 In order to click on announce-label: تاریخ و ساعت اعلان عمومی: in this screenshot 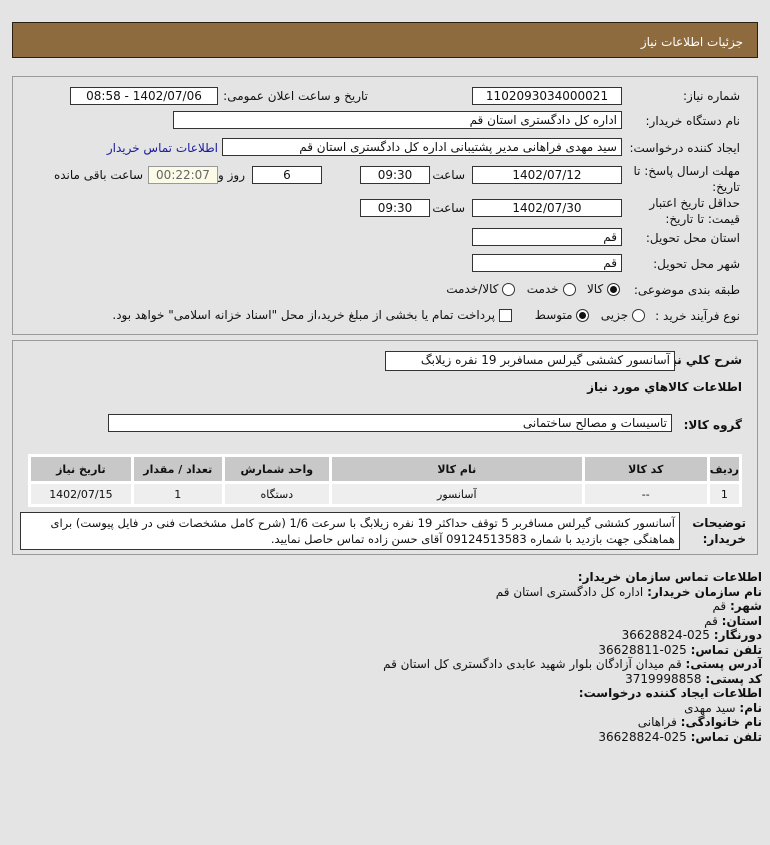, I will do `click(295, 96)`.